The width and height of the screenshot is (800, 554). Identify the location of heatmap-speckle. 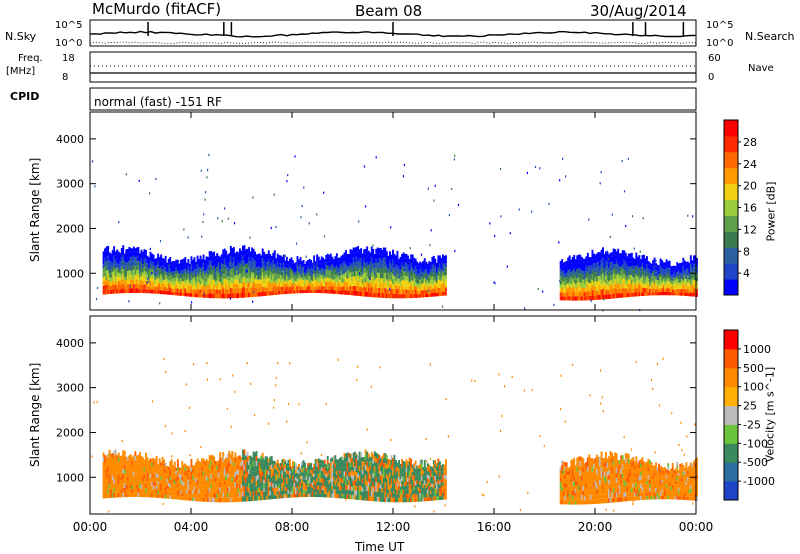
(208, 169).